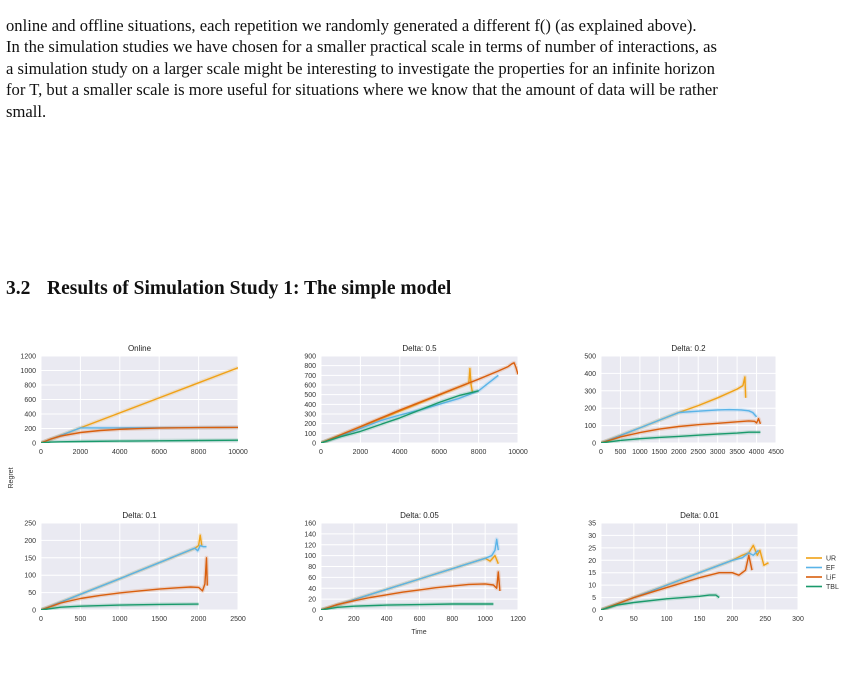 The image size is (859, 698). I want to click on x-tick-label: 800, so click(452, 619).